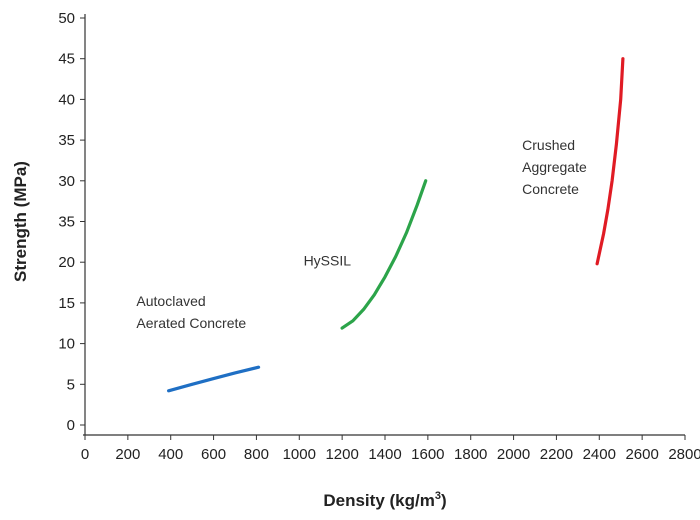 The height and width of the screenshot is (520, 700). I want to click on y-tick-label: 50, so click(66, 18).